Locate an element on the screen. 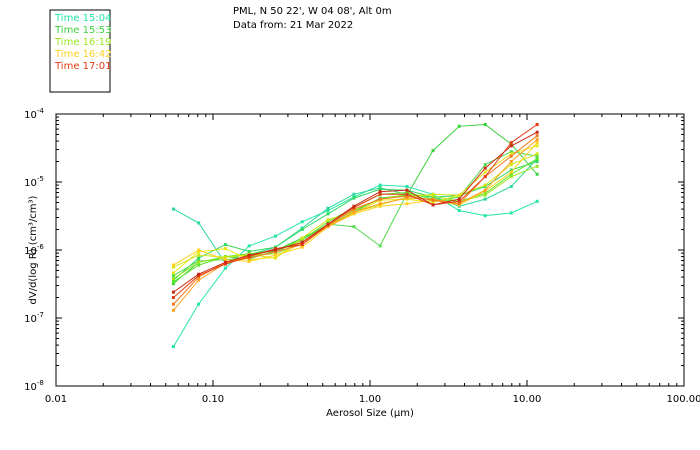 Image resolution: width=700 pixels, height=450 pixels. x-tick-label: 10.00 is located at coordinates (527, 399).